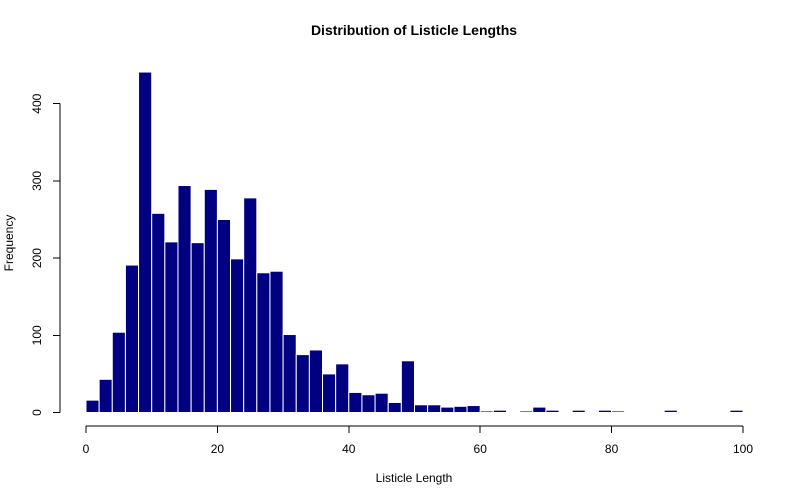 Image resolution: width=800 pixels, height=500 pixels. Describe the element at coordinates (414, 30) in the screenshot. I see `chart-title: Distribution of Listicle Lengths` at that location.